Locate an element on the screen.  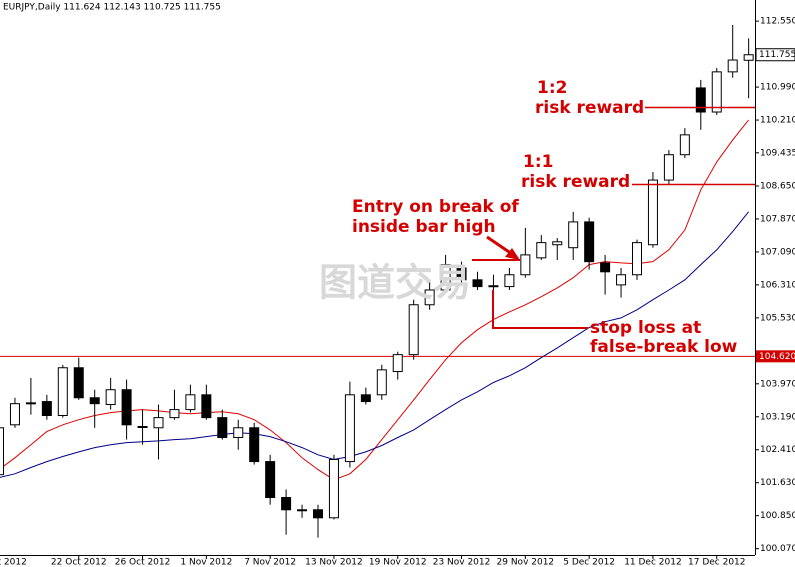
arrow-head is located at coordinates (512, 254).